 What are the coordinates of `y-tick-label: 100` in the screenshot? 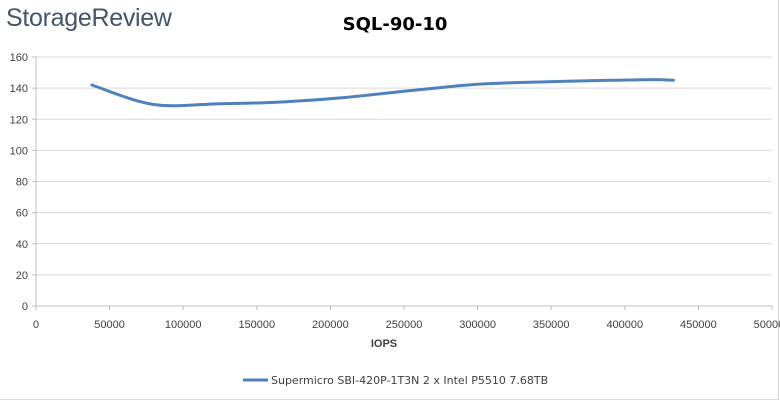 It's located at (19, 151).